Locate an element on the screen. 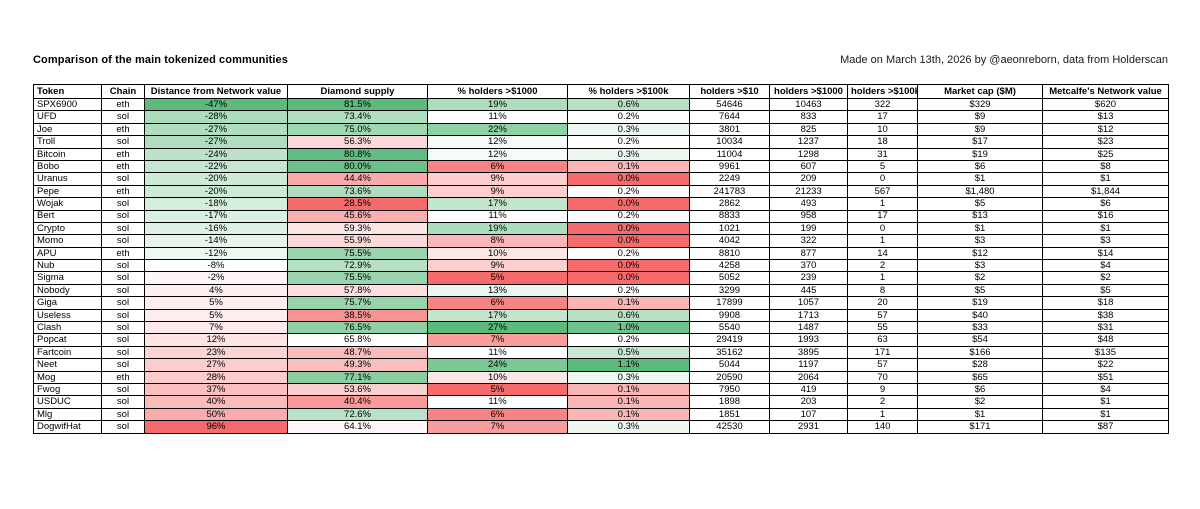 This screenshot has height=509, width=1200. cell-h10: 3299 is located at coordinates (729, 290).